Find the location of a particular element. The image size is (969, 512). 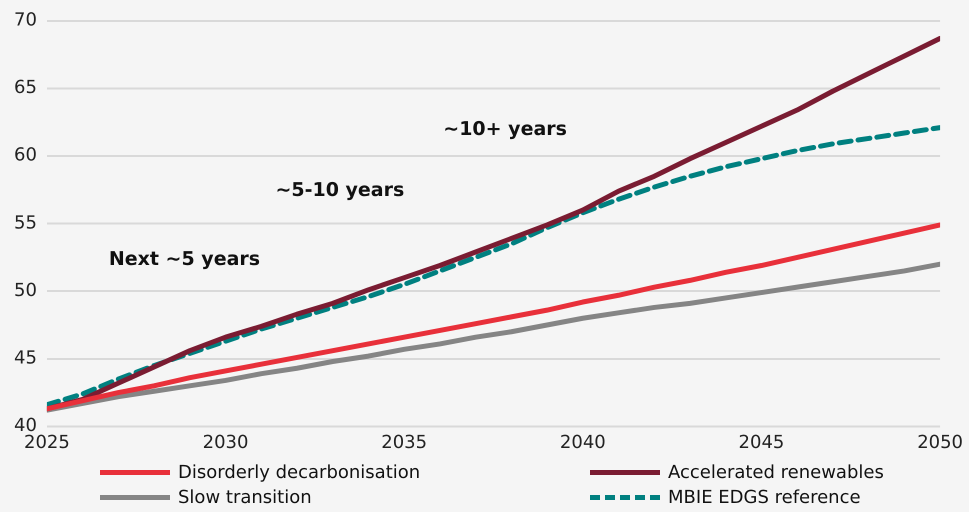

y-tick-label: 55 is located at coordinates (25, 223).